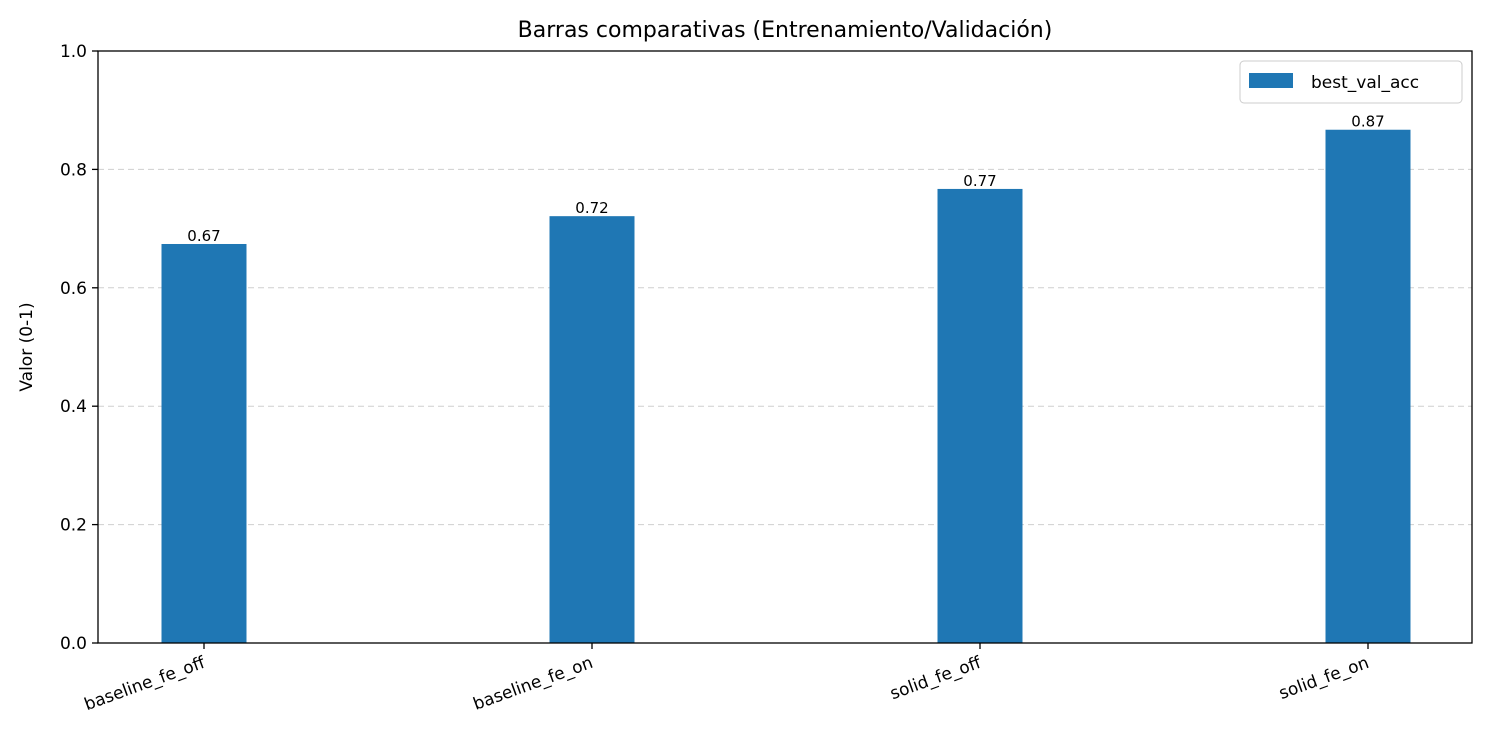  I want to click on y-tick-label: 0.6, so click(73, 289).